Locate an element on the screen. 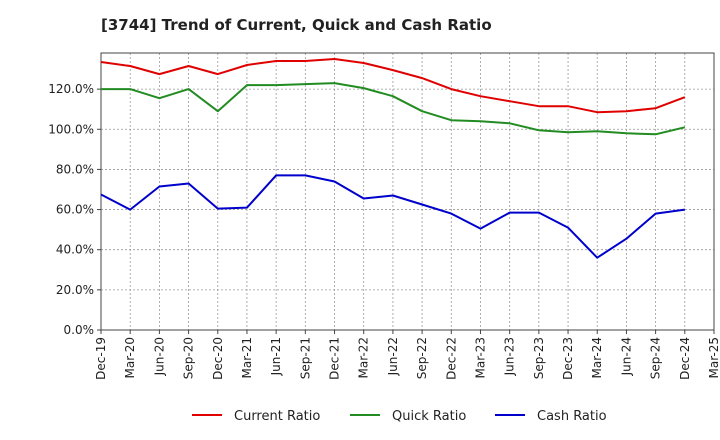  x-tick-label: Sep-23 is located at coordinates (539, 358).